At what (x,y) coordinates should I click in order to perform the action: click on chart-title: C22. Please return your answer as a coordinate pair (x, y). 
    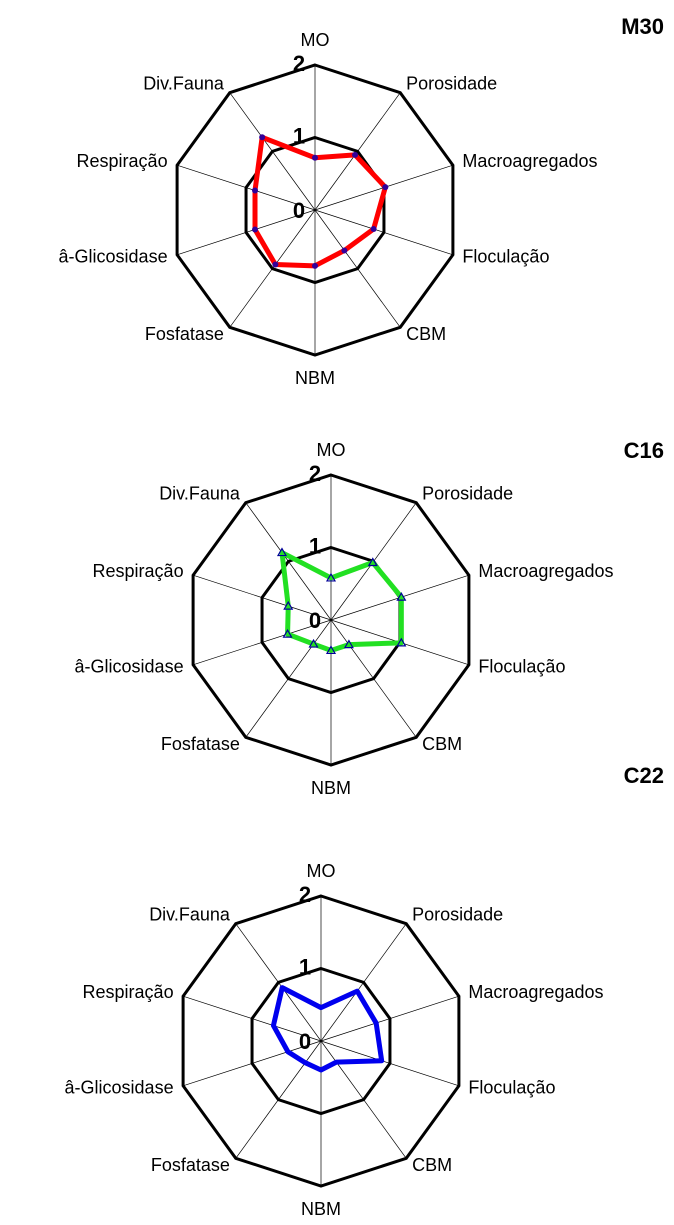
    Looking at the image, I should click on (644, 775).